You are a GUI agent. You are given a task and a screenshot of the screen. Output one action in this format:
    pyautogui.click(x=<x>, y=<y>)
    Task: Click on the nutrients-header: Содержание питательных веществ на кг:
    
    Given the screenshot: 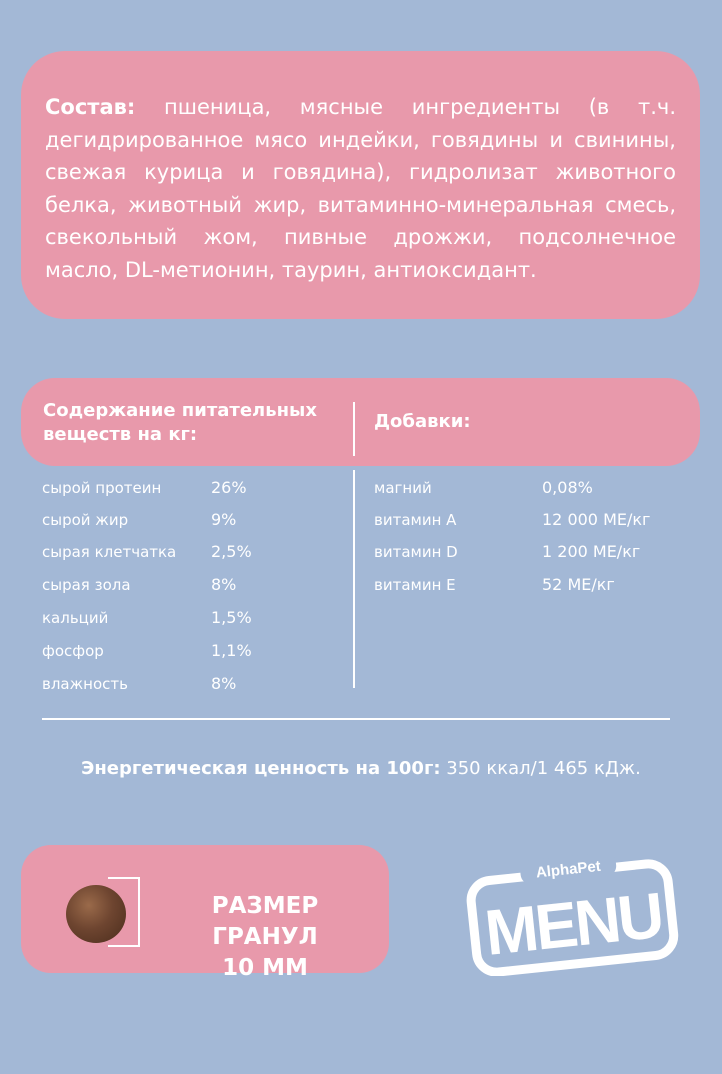 What is the action you would take?
    pyautogui.click(x=180, y=422)
    